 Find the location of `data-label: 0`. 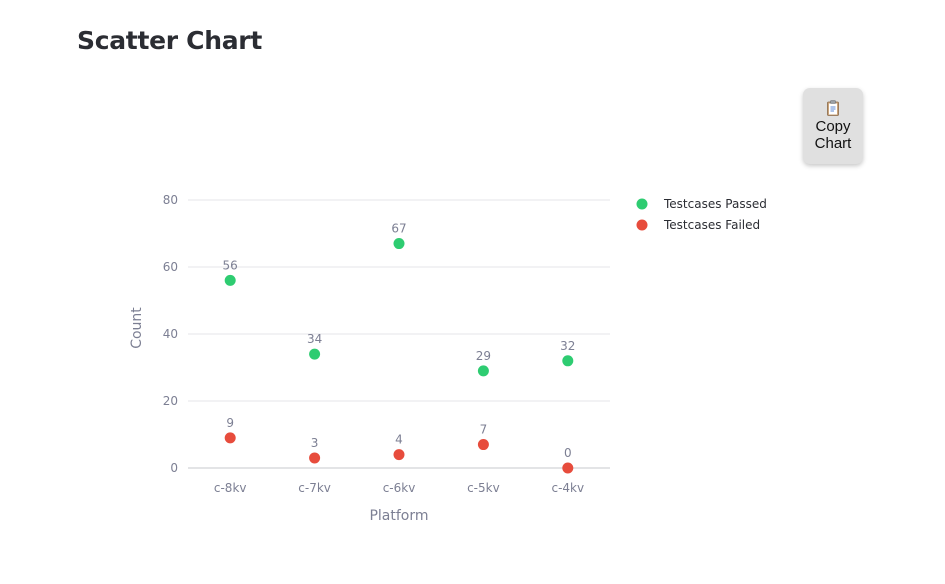

data-label: 0 is located at coordinates (568, 453).